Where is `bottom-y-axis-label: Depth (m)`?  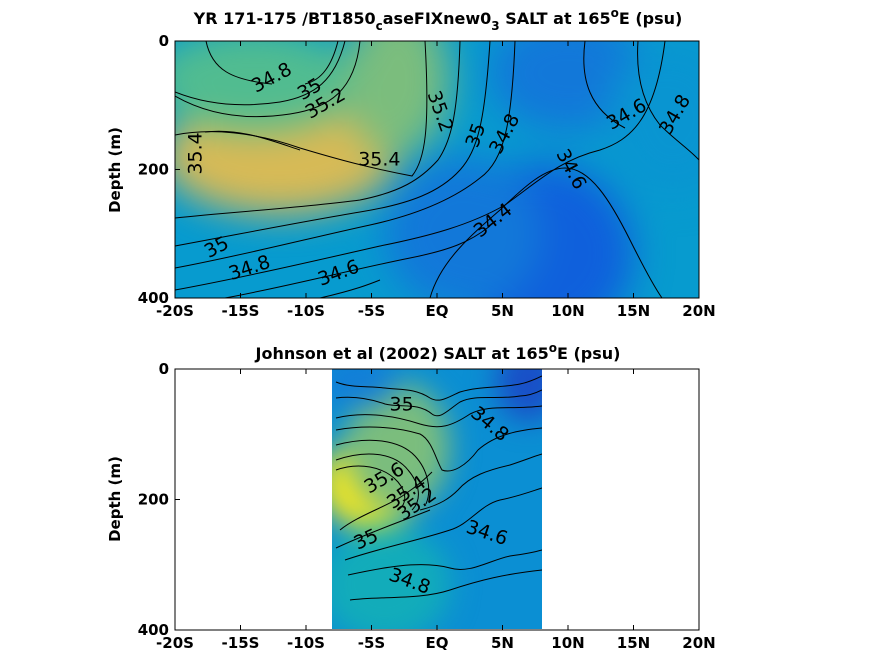
bottom-y-axis-label: Depth (m) is located at coordinates (115, 499).